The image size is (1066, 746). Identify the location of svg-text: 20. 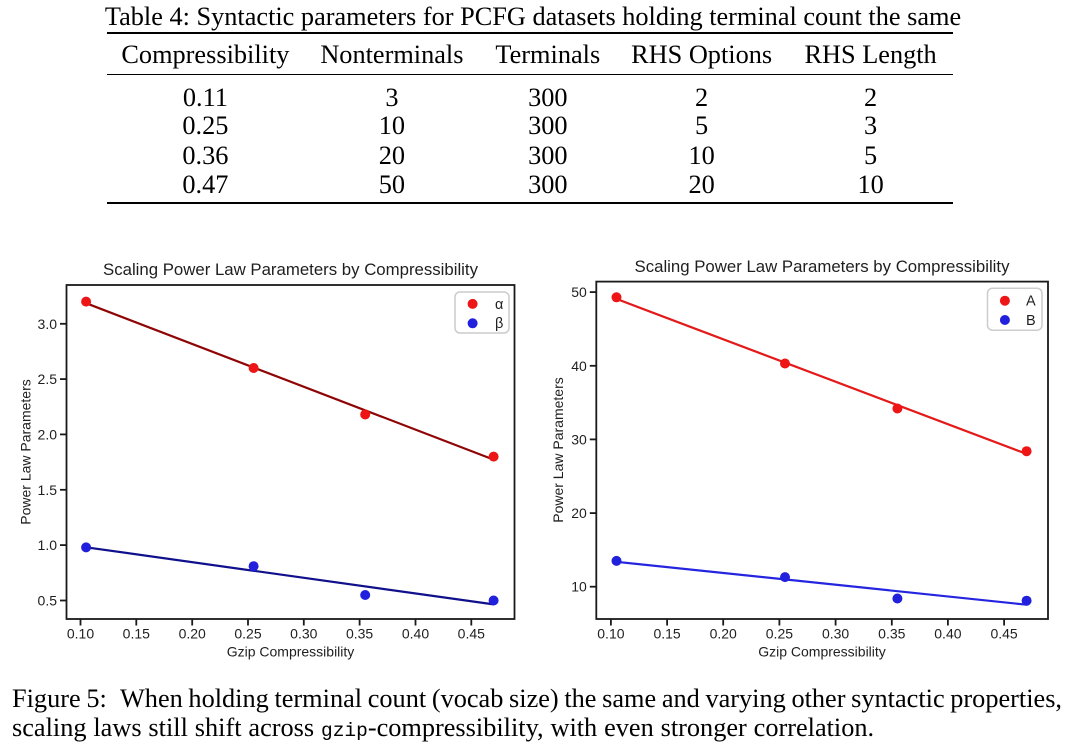
(579, 513).